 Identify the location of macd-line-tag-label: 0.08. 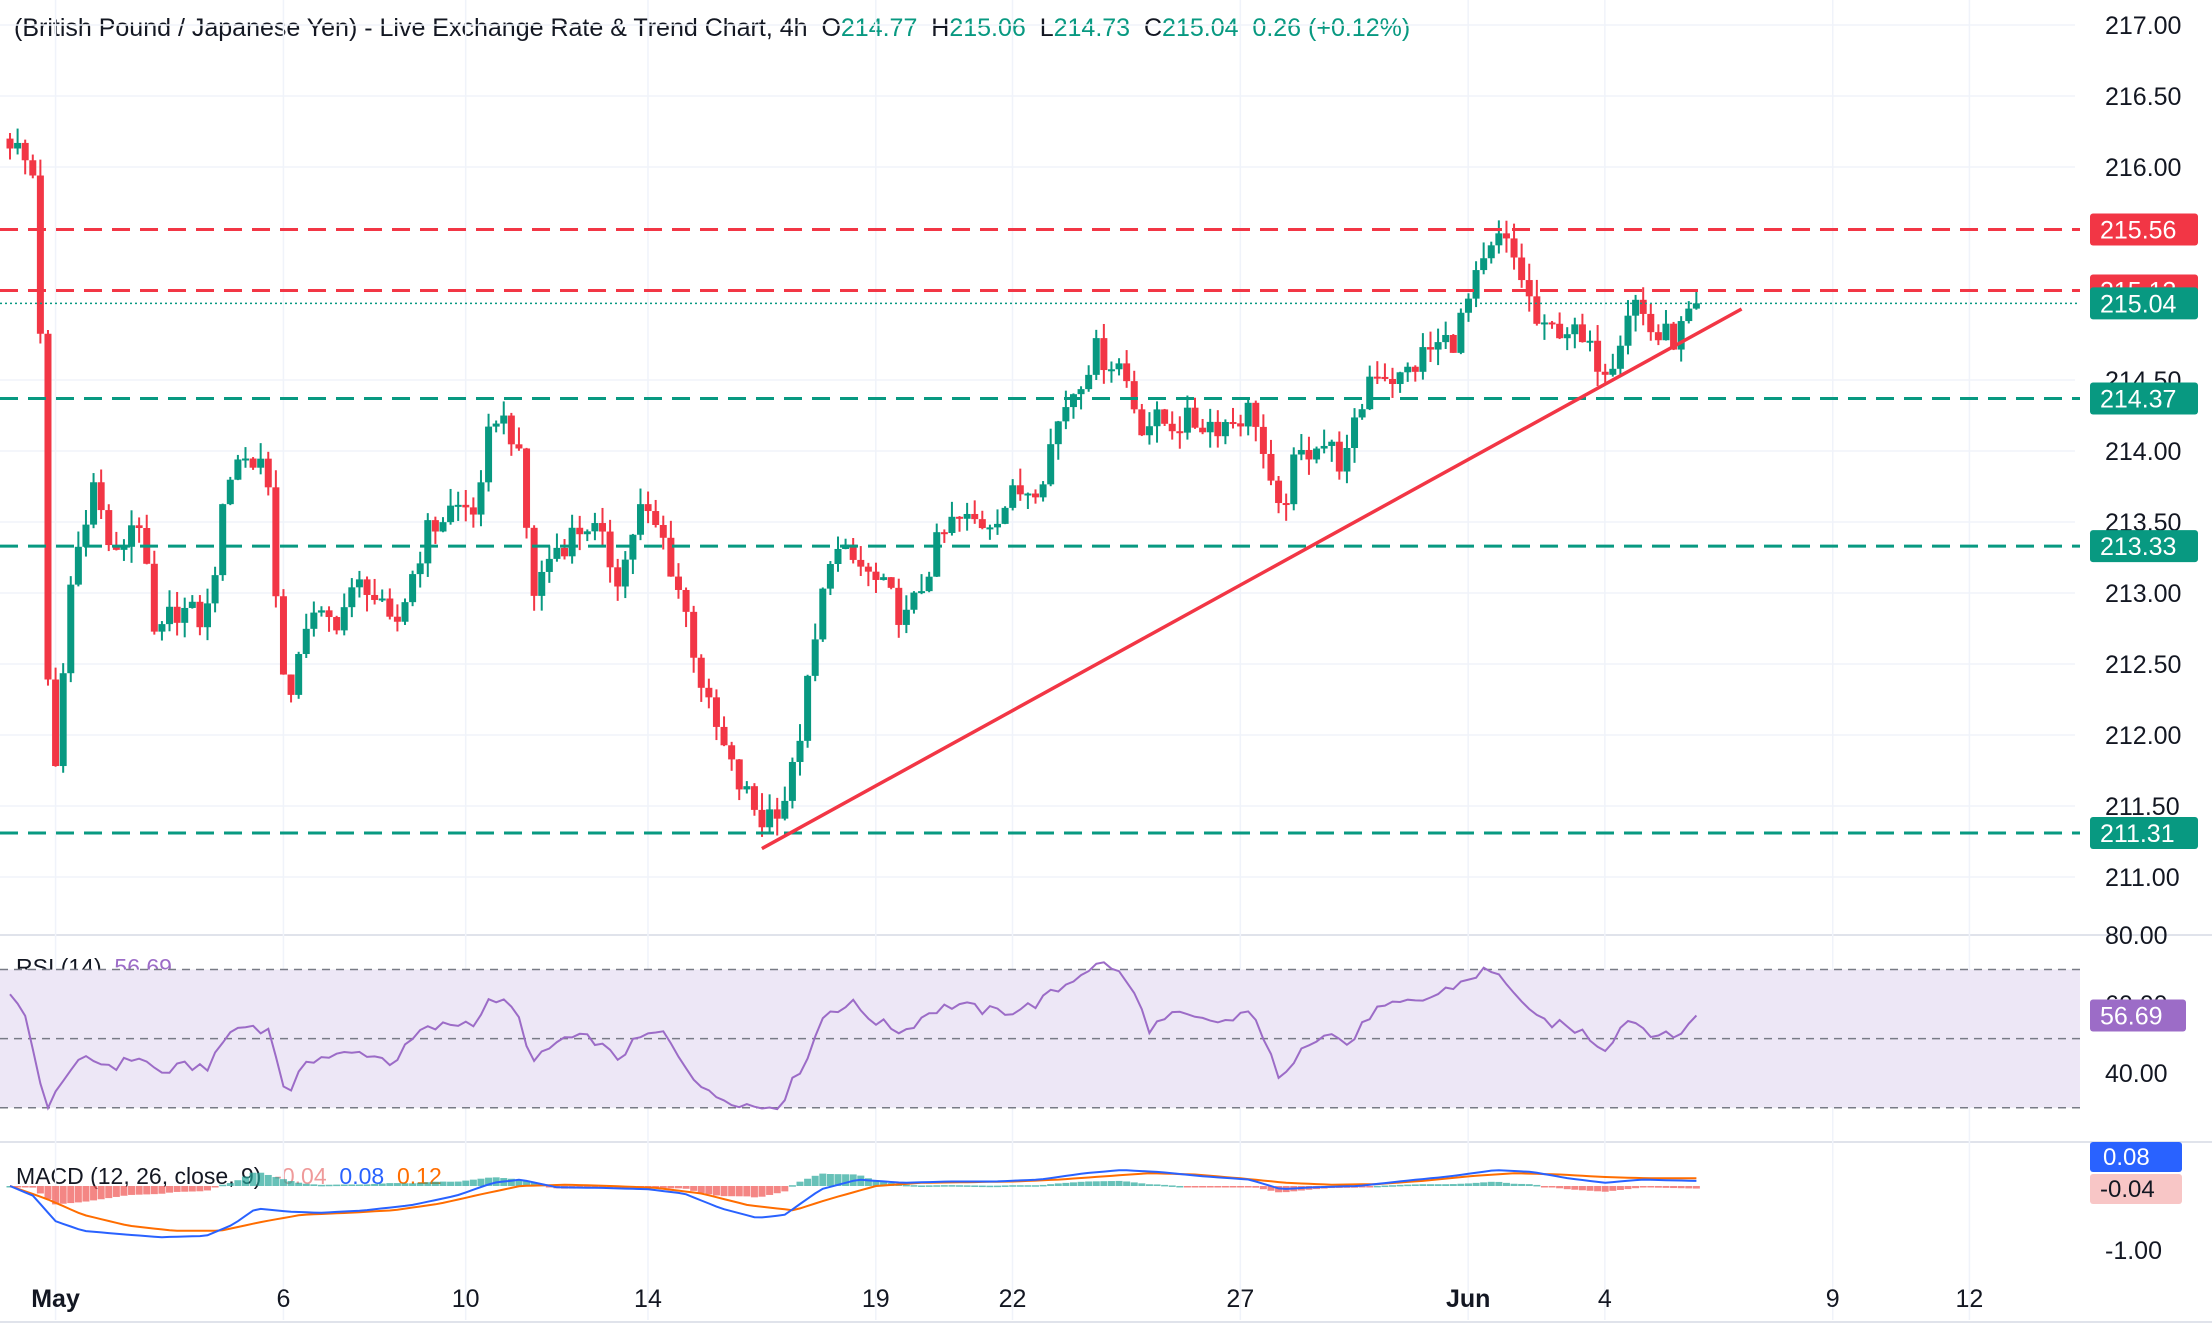
(2126, 1157).